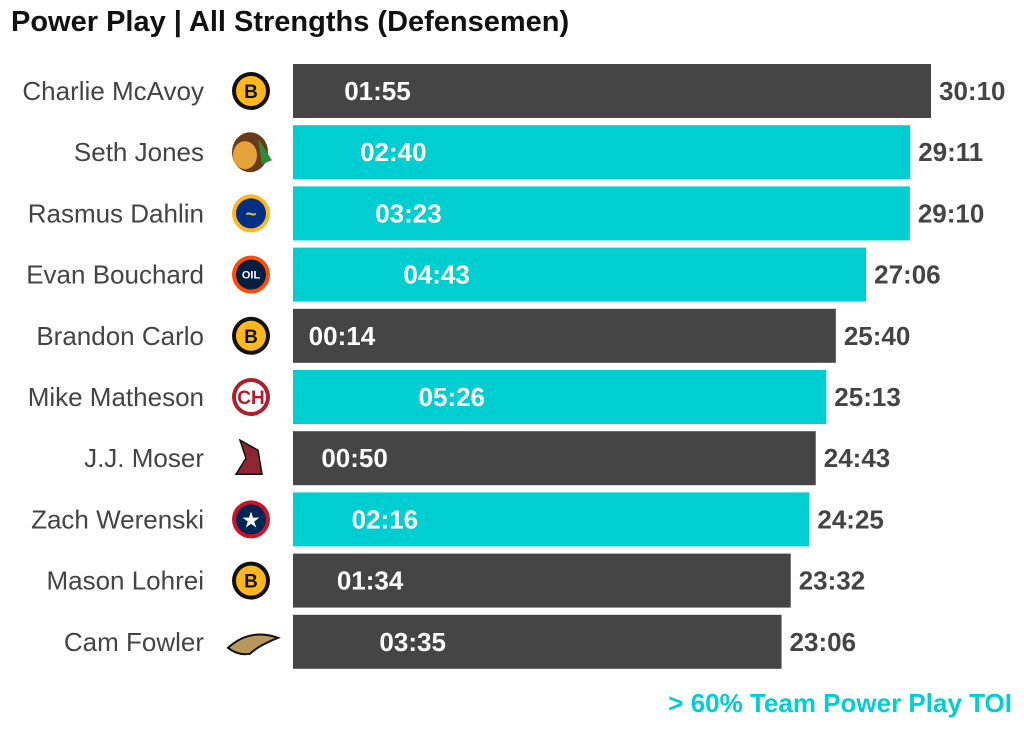  I want to click on total-toi-label: 23:32, so click(832, 581).